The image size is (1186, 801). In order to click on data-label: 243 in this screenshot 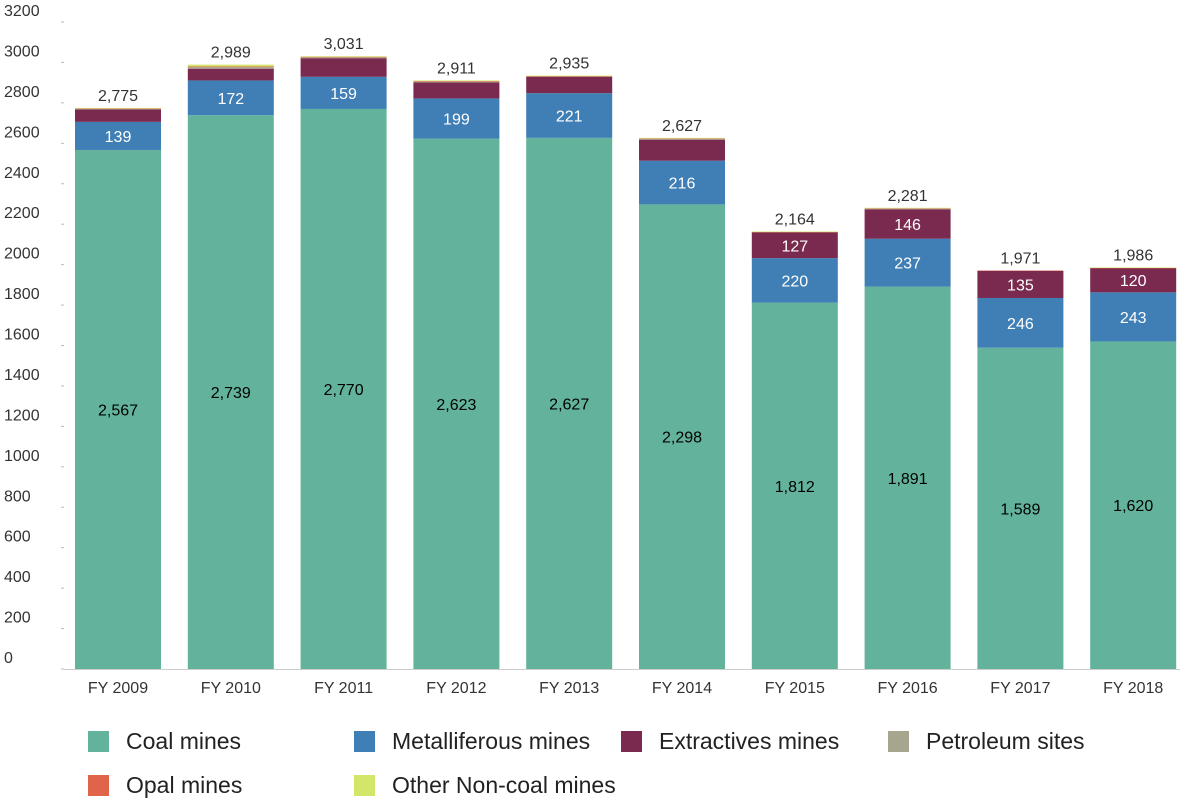, I will do `click(1133, 318)`.